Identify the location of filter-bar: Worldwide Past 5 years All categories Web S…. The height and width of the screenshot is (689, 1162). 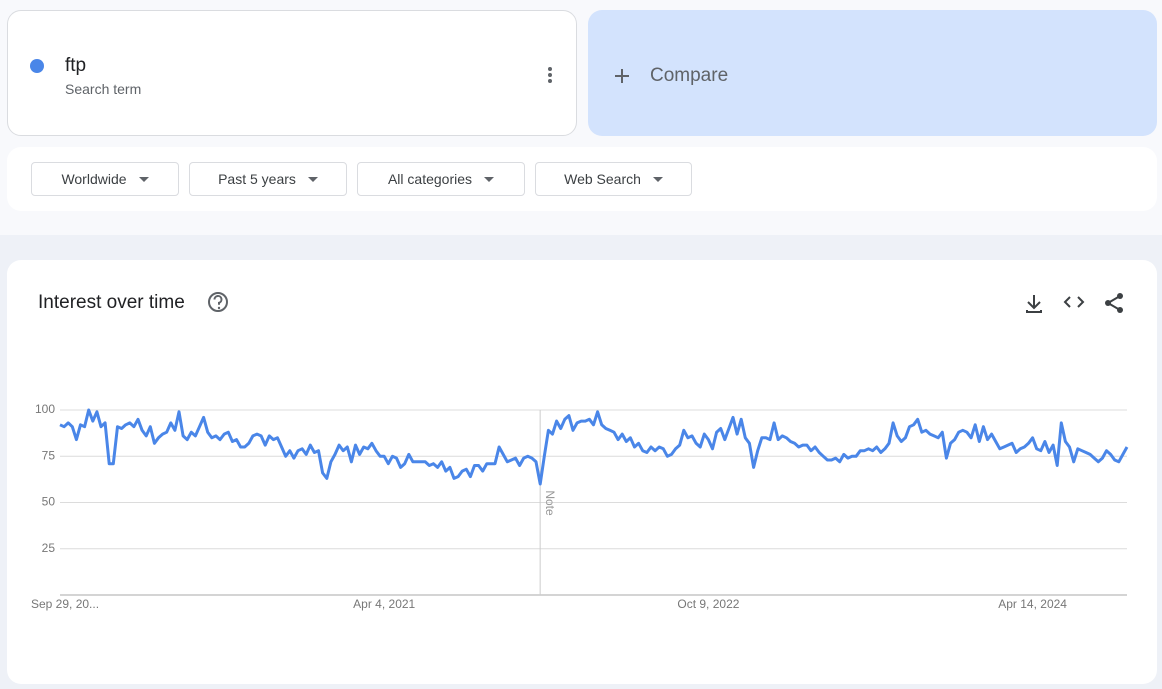
(582, 179).